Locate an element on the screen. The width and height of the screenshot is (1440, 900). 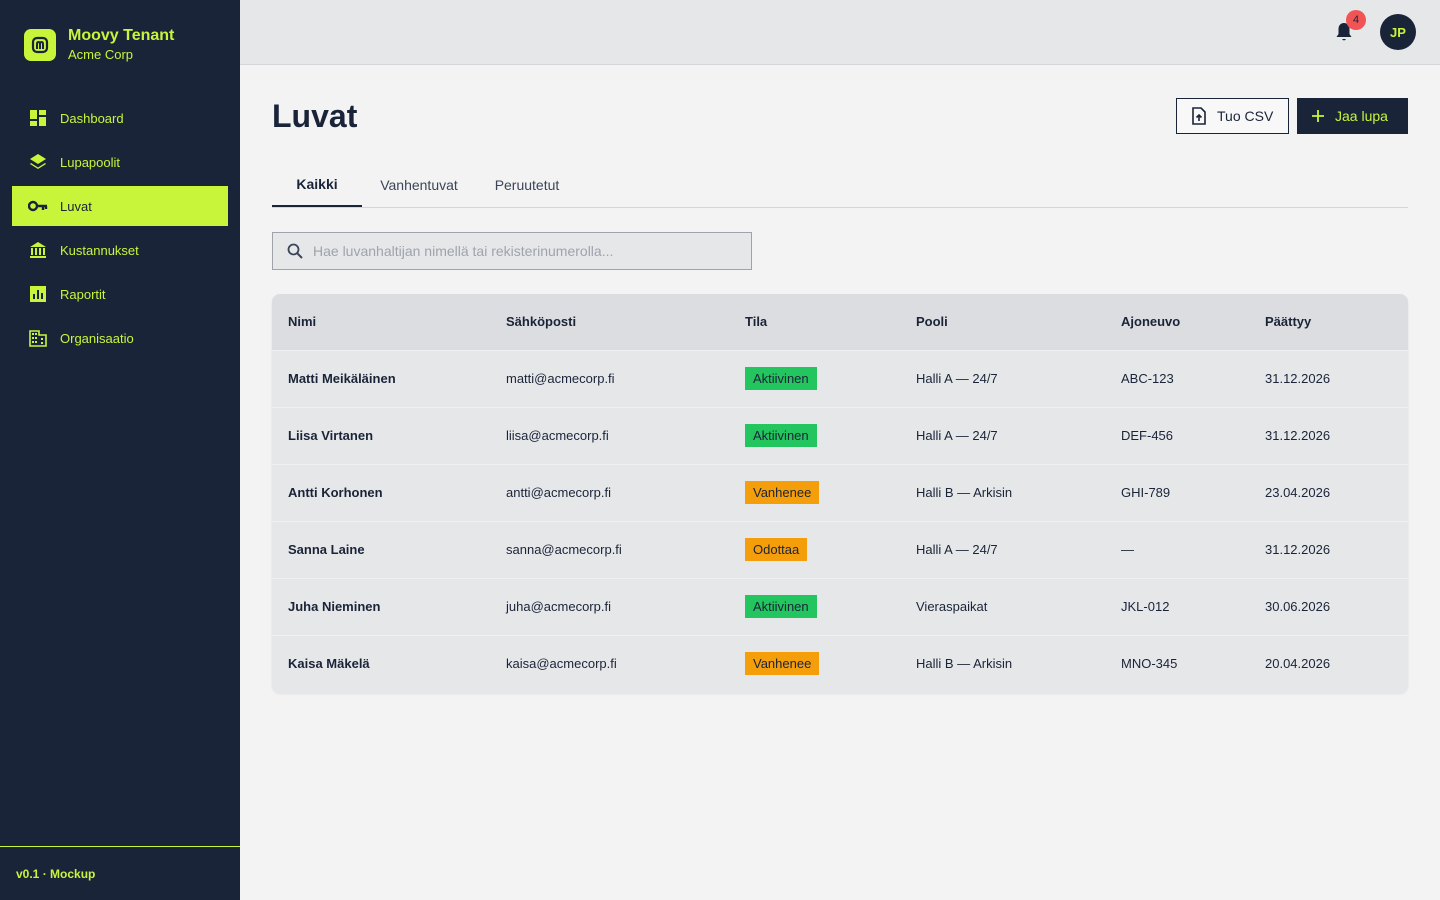
cell-status: Odottaa is located at coordinates (814, 549).